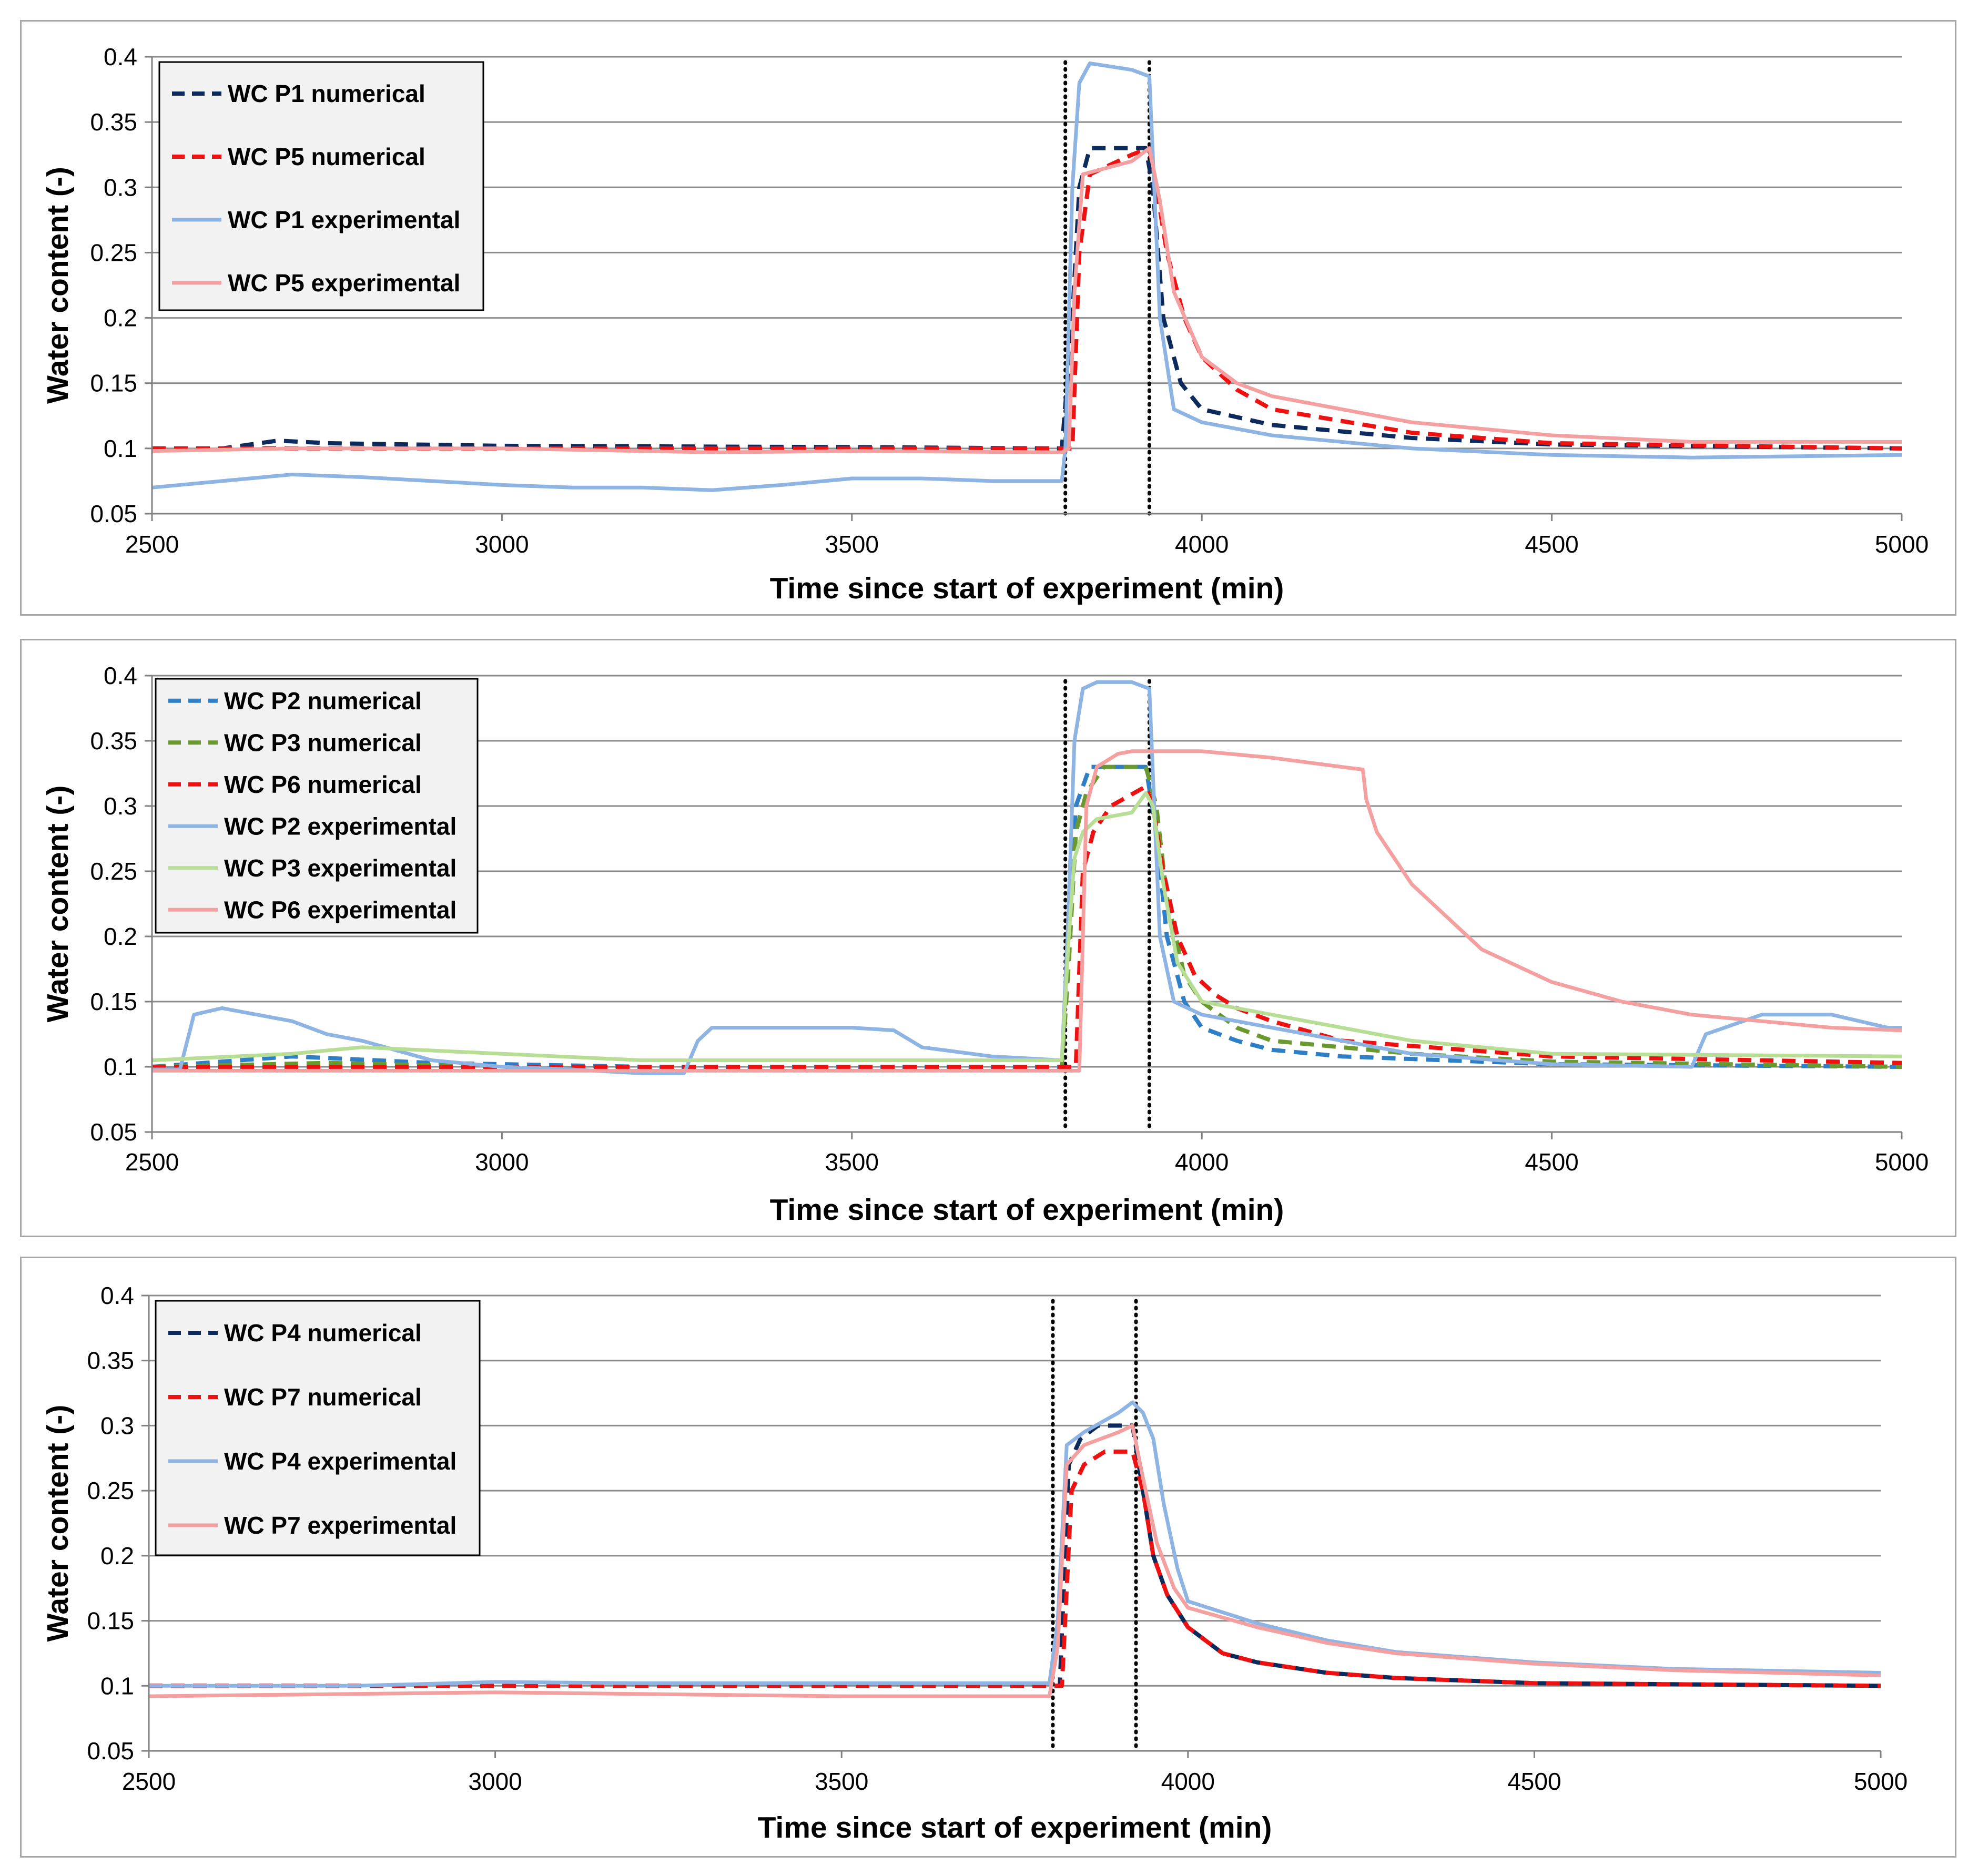  What do you see at coordinates (340, 868) in the screenshot?
I see `legend-label: WC P3 experimental` at bounding box center [340, 868].